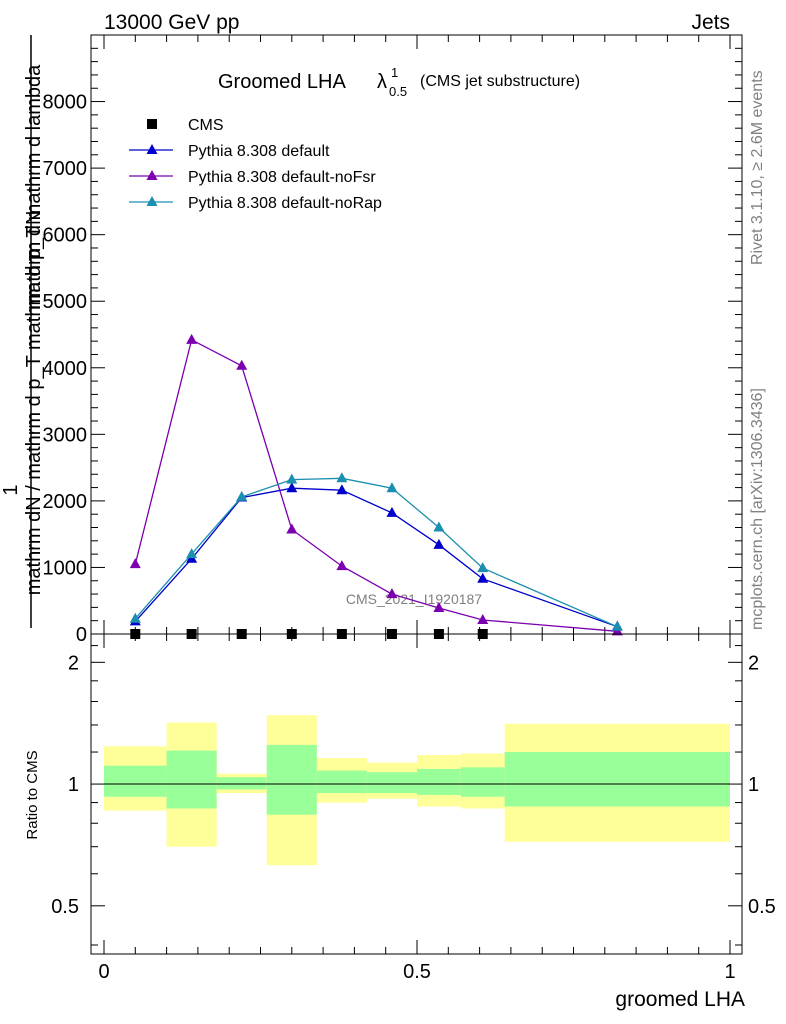  Describe the element at coordinates (414, 599) in the screenshot. I see `analysis-watermark: CMS_2021_I1920187` at that location.